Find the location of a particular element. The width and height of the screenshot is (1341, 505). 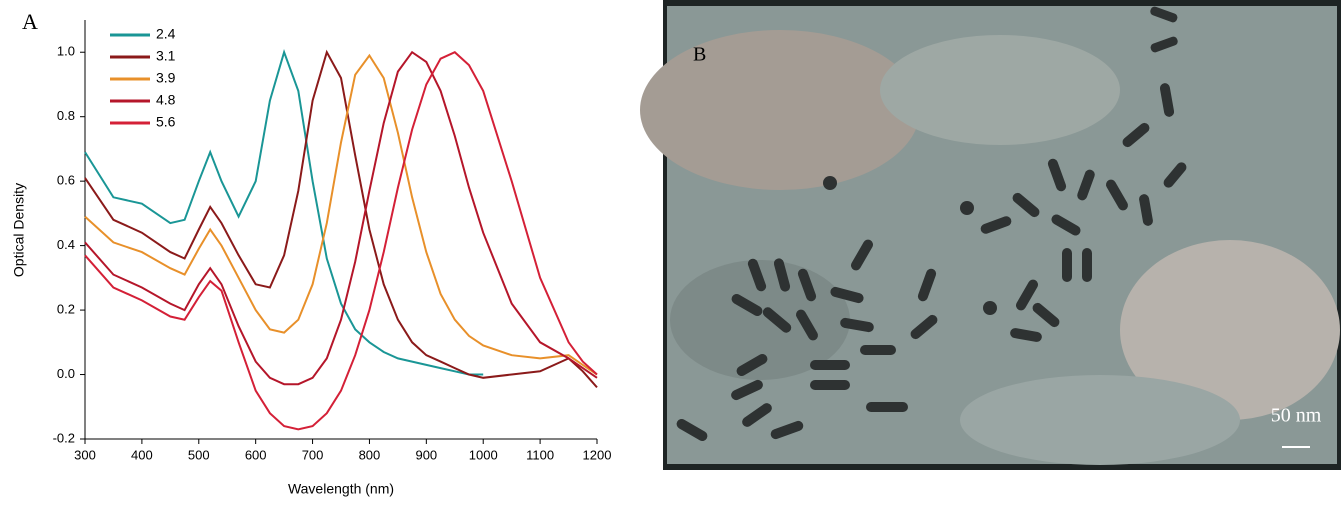

legend-label: 4.8 is located at coordinates (166, 100).